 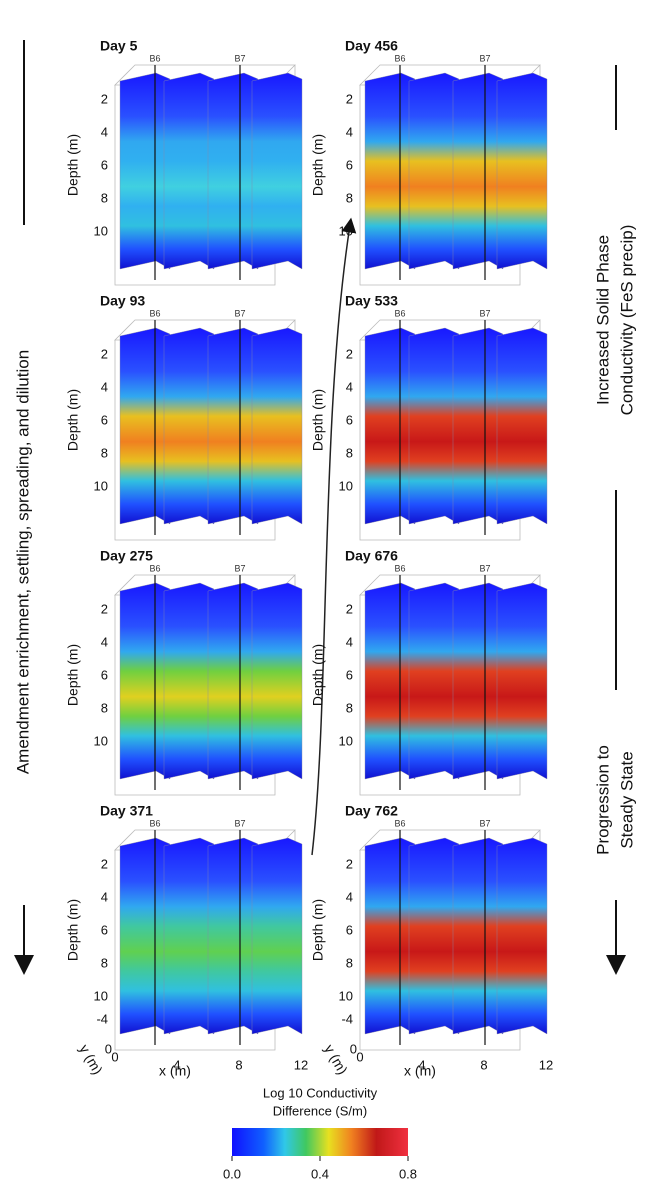 I want to click on transition-arrow, so click(x=334, y=536).